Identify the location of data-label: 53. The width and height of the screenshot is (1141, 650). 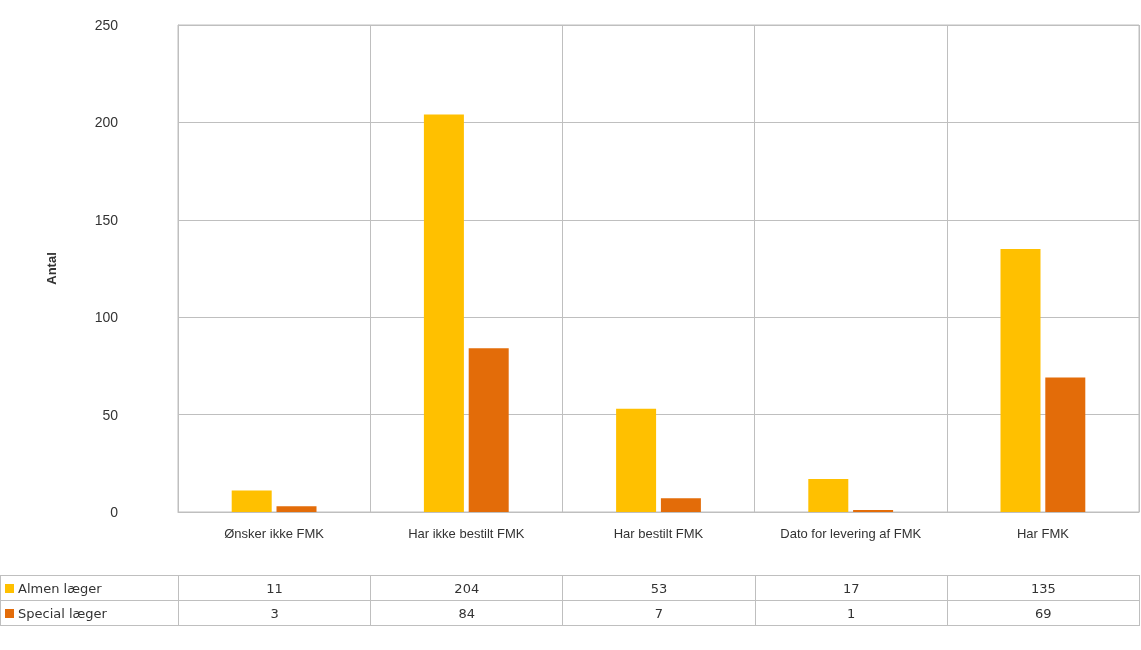
(659, 588).